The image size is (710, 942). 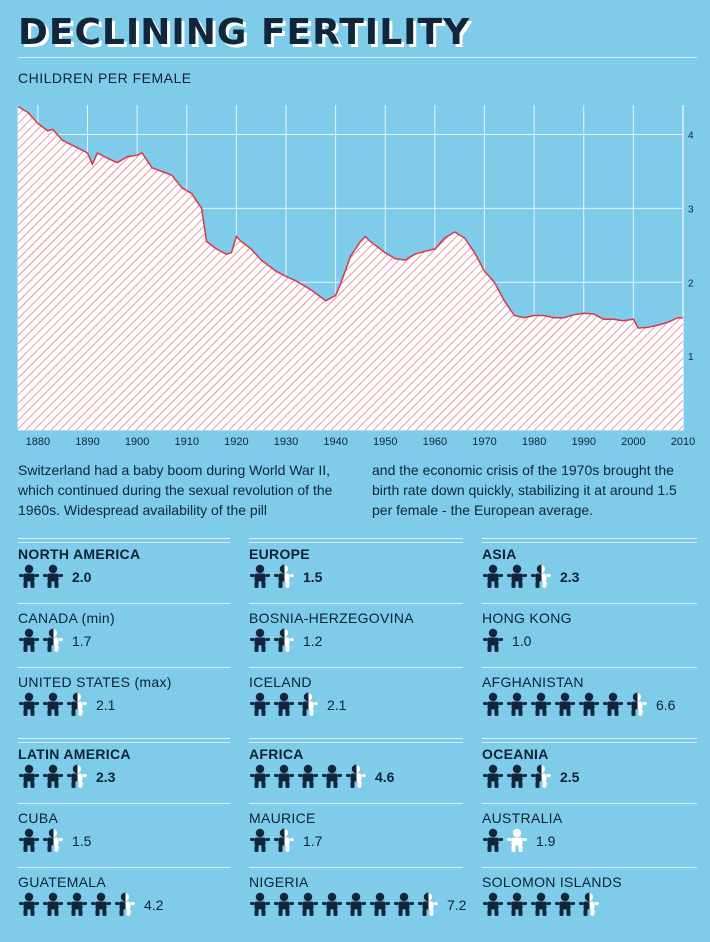 I want to click on y-tick-label: 4, so click(x=691, y=136).